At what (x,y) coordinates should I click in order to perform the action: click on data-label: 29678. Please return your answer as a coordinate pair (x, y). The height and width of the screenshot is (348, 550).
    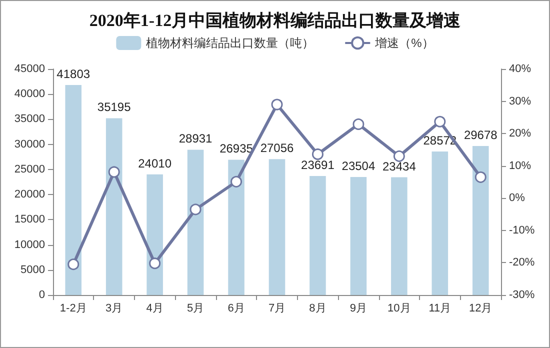
    Looking at the image, I should click on (481, 135).